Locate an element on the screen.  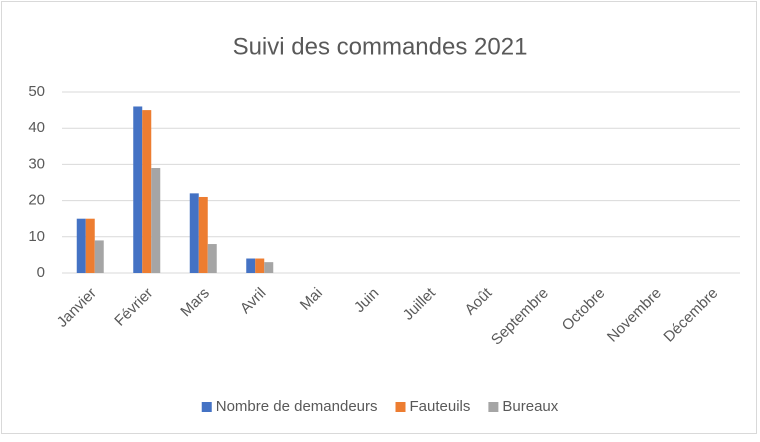
chart-title: Suivi des commandes 2021 is located at coordinates (380, 46).